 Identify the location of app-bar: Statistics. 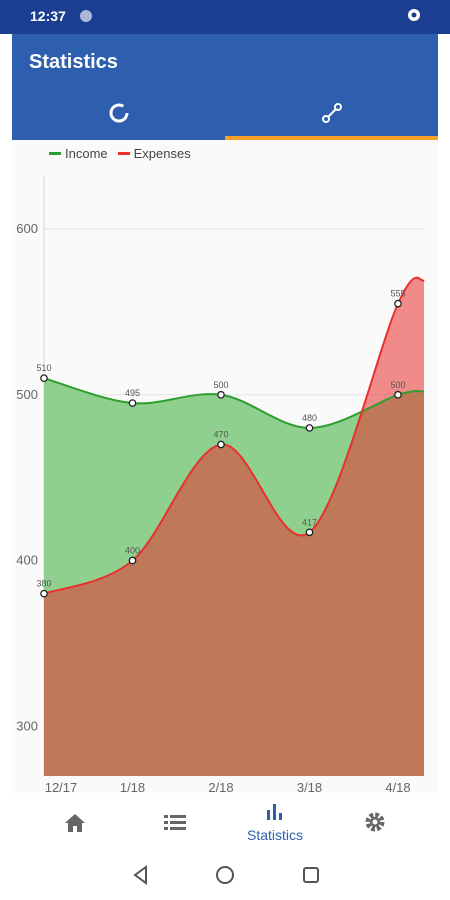
(225, 87).